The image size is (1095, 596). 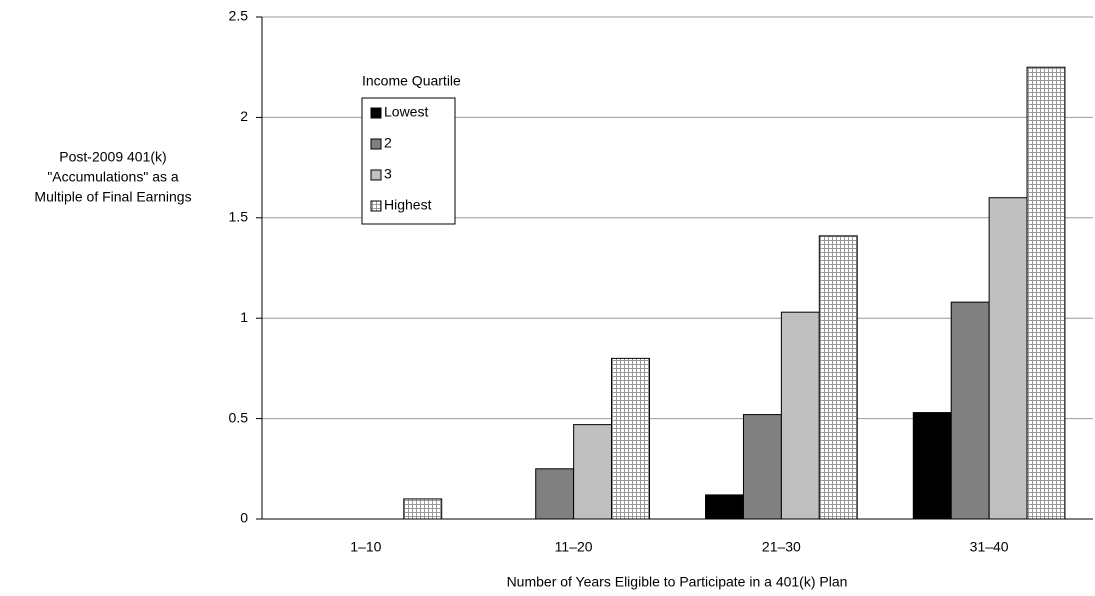 What do you see at coordinates (239, 217) in the screenshot?
I see `y-tick-label: 1.5` at bounding box center [239, 217].